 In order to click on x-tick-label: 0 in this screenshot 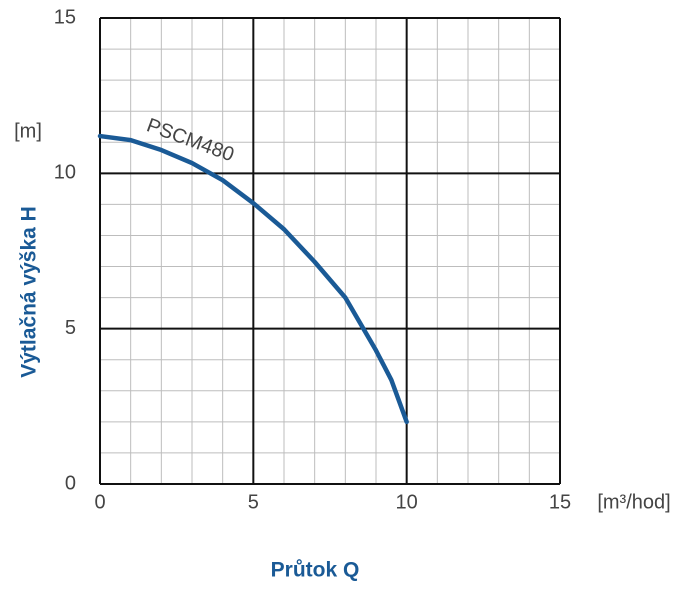, I will do `click(99, 502)`.